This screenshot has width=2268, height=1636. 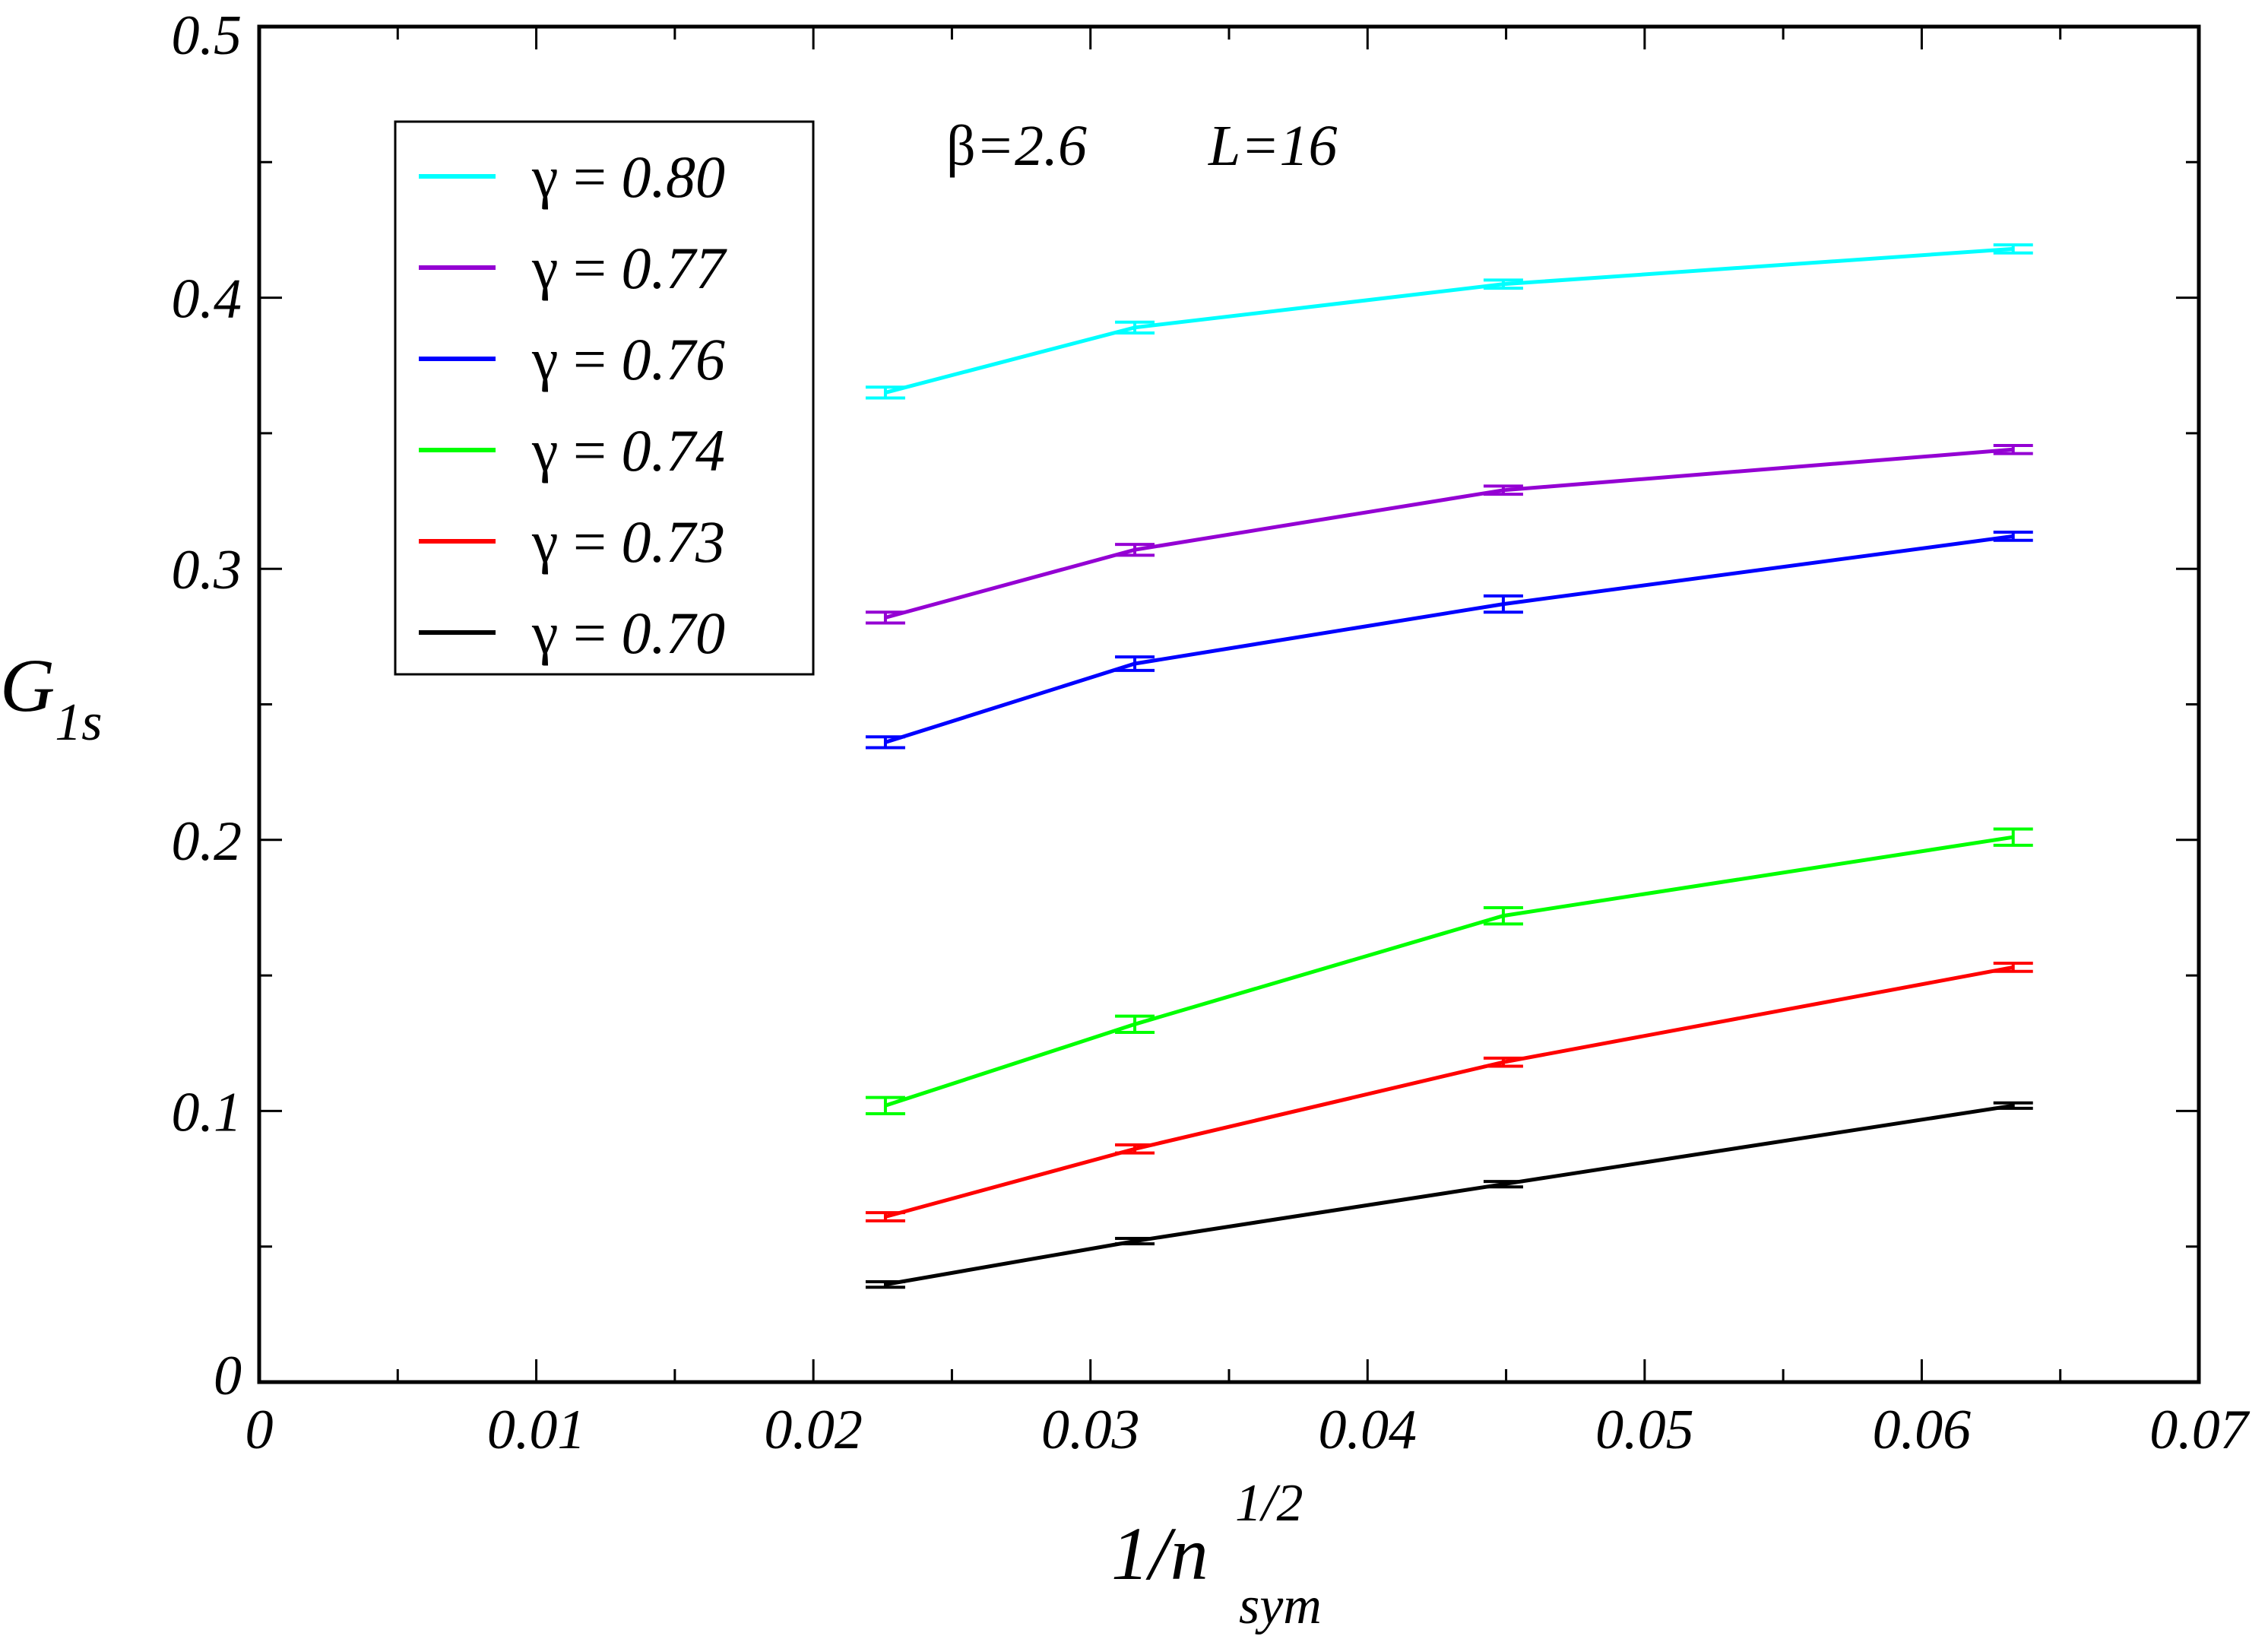 I want to click on annotation-lattice: L=16, so click(x=1273, y=146).